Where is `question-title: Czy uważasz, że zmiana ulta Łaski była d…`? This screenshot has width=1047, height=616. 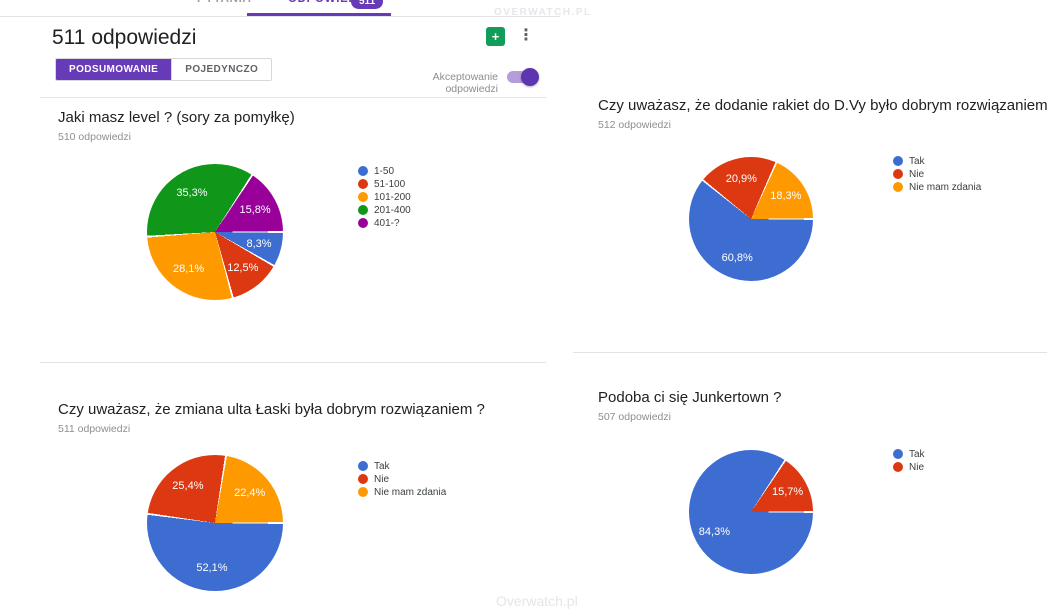 question-title: Czy uważasz, że zmiana ulta Łaski była d… is located at coordinates (271, 409).